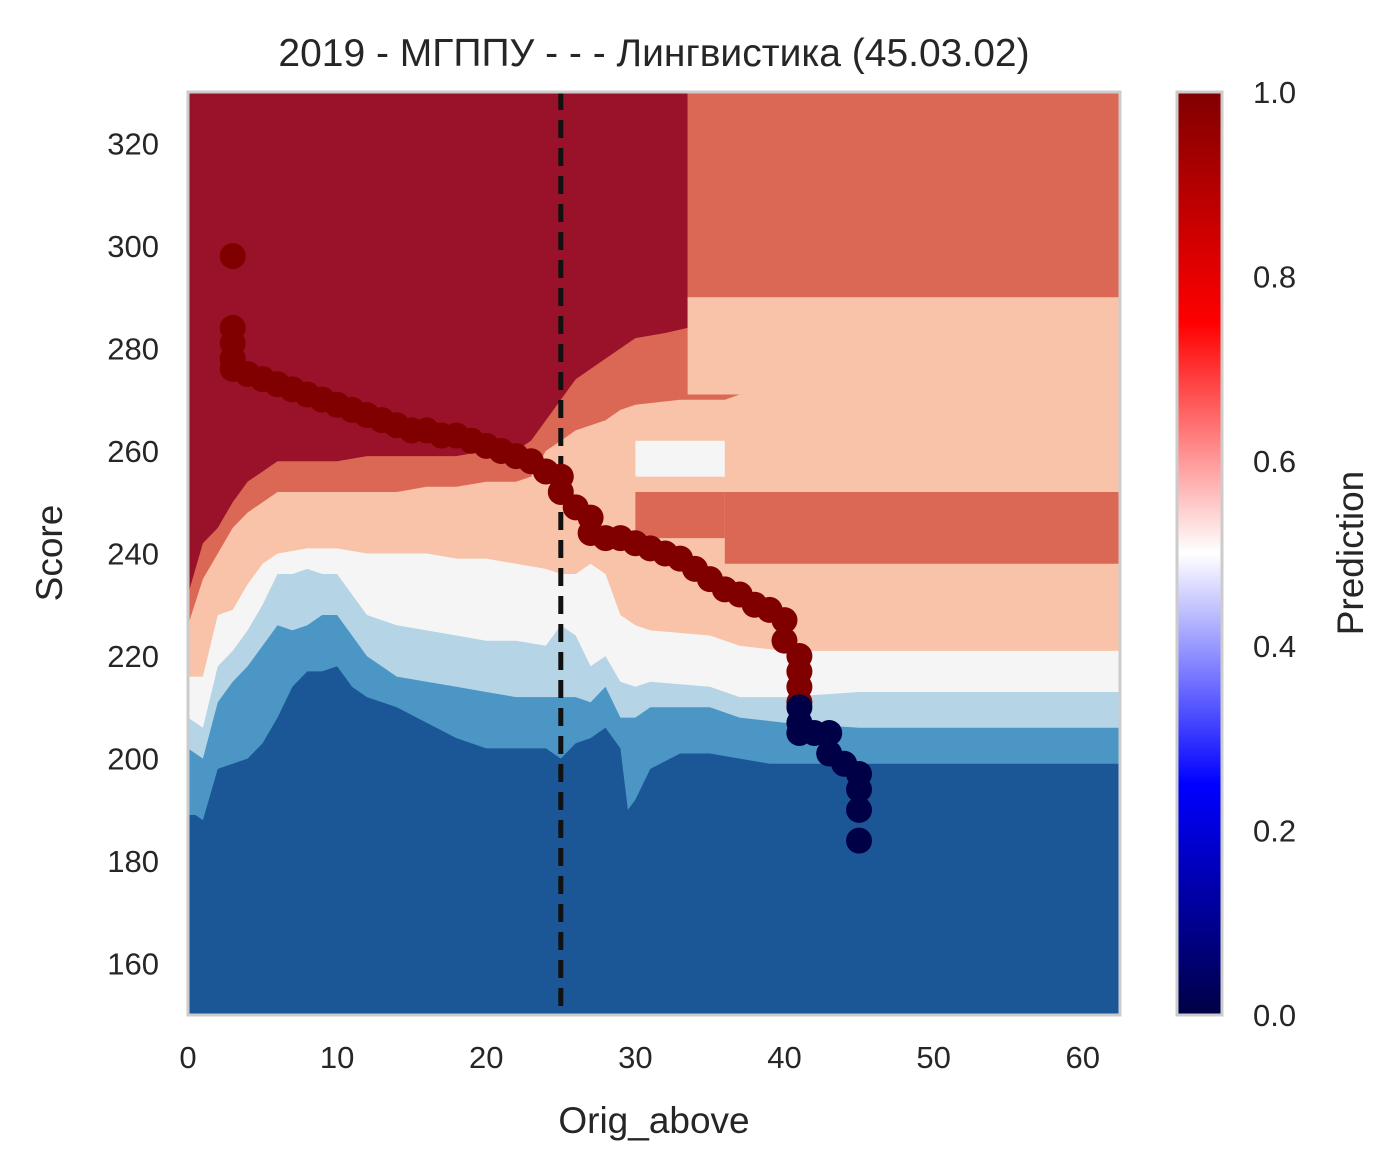 The image size is (1399, 1173). Describe the element at coordinates (1199, 553) in the screenshot. I see `colorbar-bar` at that location.